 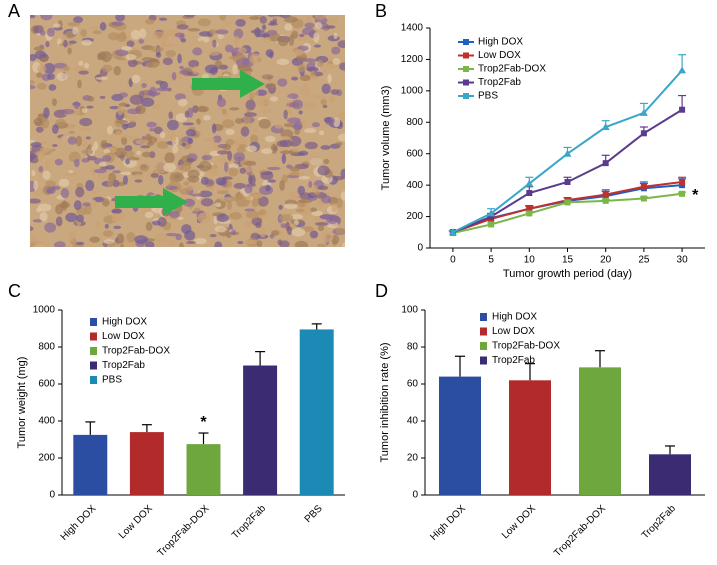 What do you see at coordinates (46, 458) in the screenshot?
I see `y-tick-label: 200` at bounding box center [46, 458].